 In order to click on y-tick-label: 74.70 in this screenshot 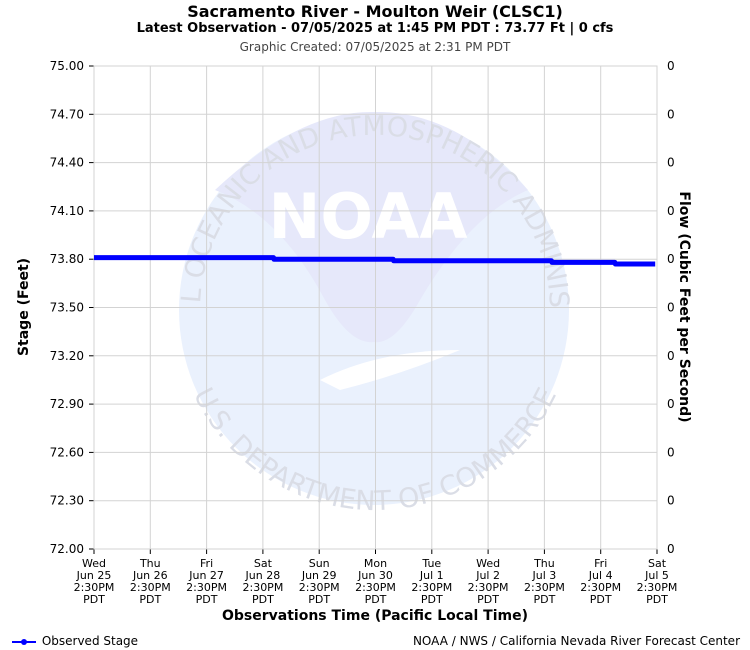, I will do `click(67, 114)`.